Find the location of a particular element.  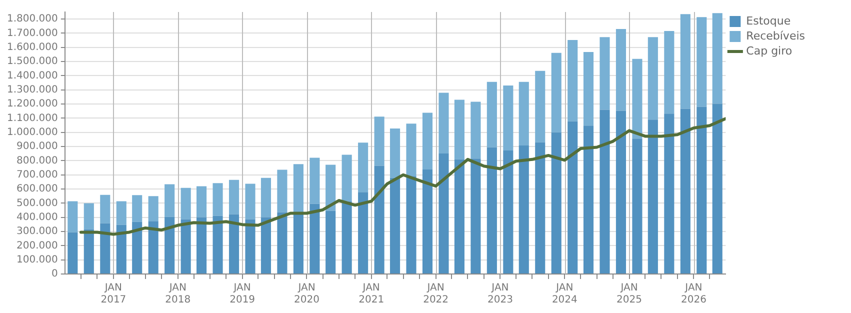

y-tick-label: 700.000 is located at coordinates (37, 174).